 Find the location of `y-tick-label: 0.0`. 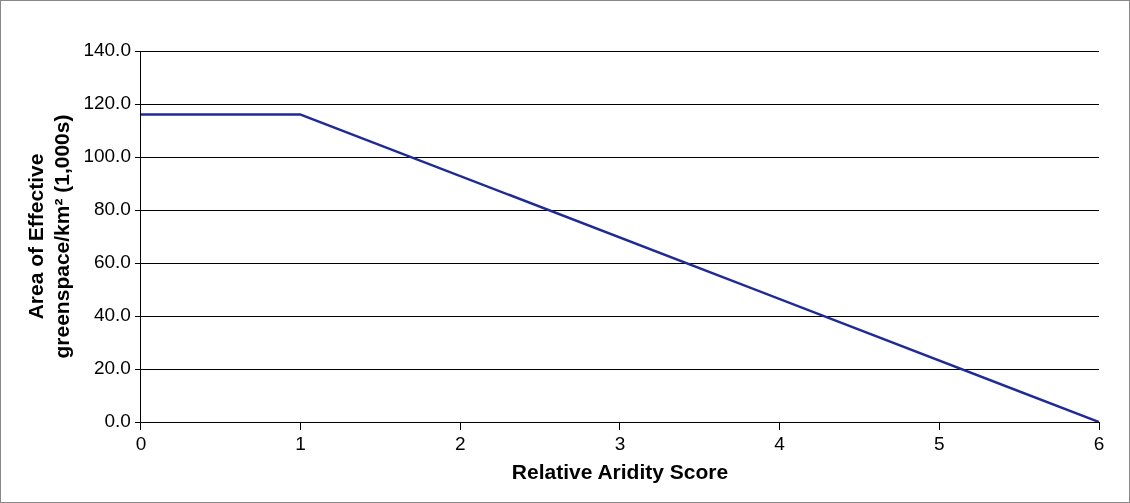

y-tick-label: 0.0 is located at coordinates (117, 421).